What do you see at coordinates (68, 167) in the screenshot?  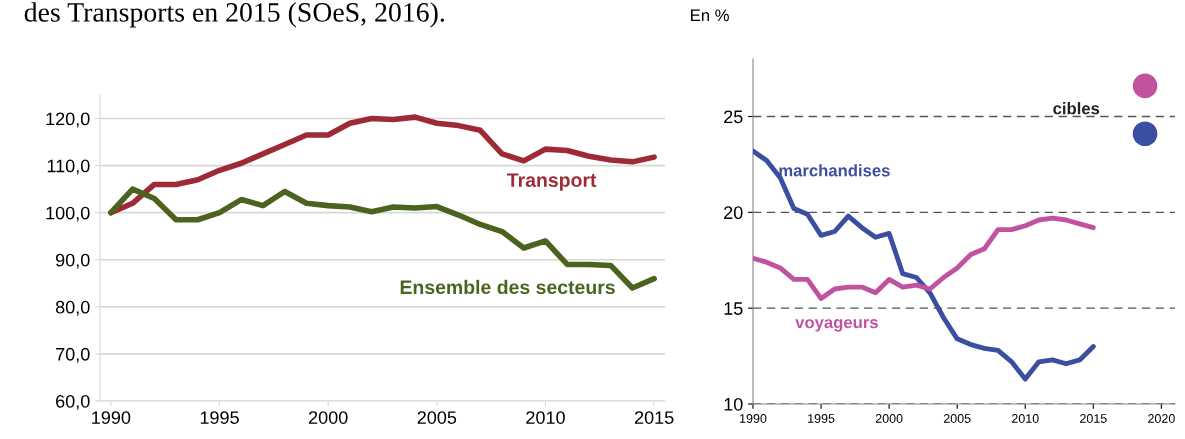 I see `y-tick-label: 110,0` at bounding box center [68, 167].